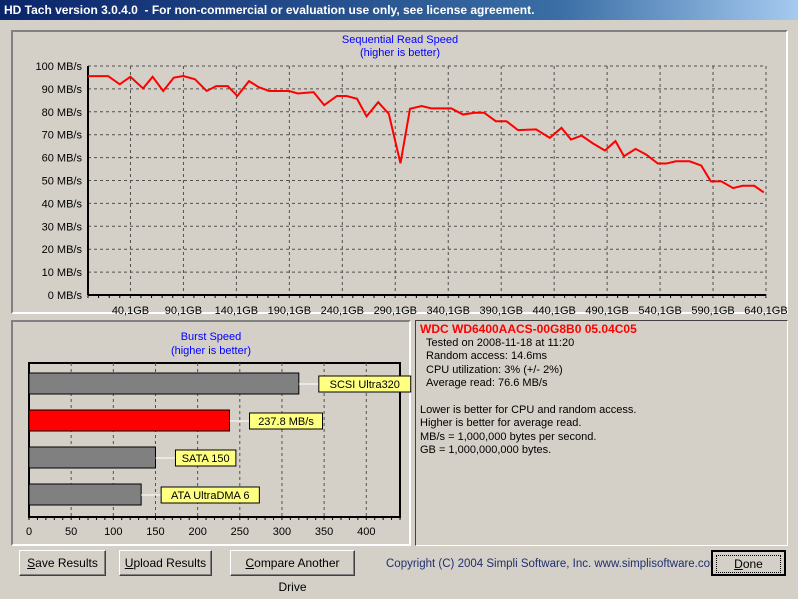 This screenshot has height=599, width=798. Describe the element at coordinates (738, 564) in the screenshot. I see `mnemonic: D` at that location.